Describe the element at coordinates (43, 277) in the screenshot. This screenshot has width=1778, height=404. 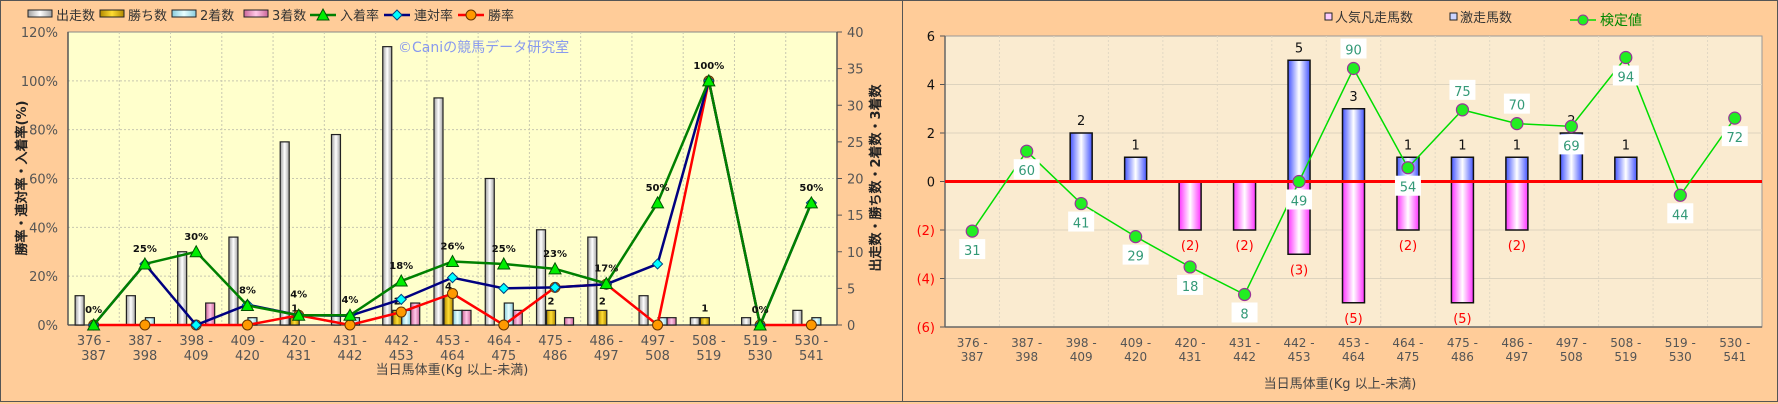
I see `y-tick-left: 20%` at that location.